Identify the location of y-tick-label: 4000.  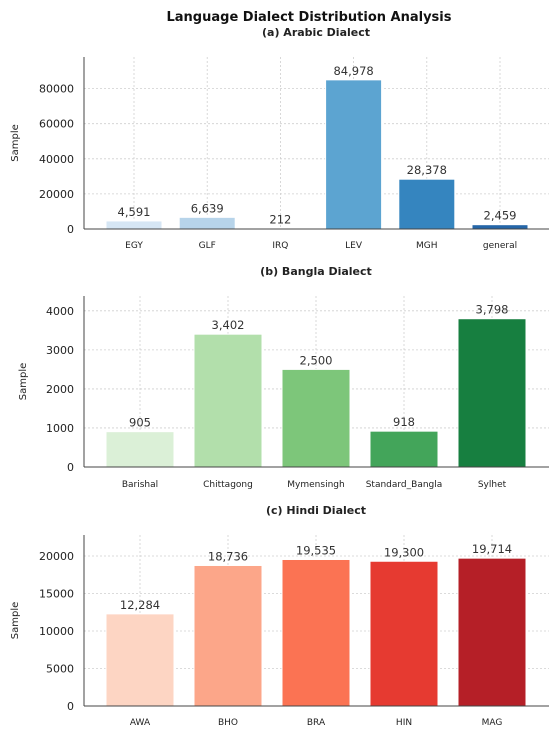
(60, 311).